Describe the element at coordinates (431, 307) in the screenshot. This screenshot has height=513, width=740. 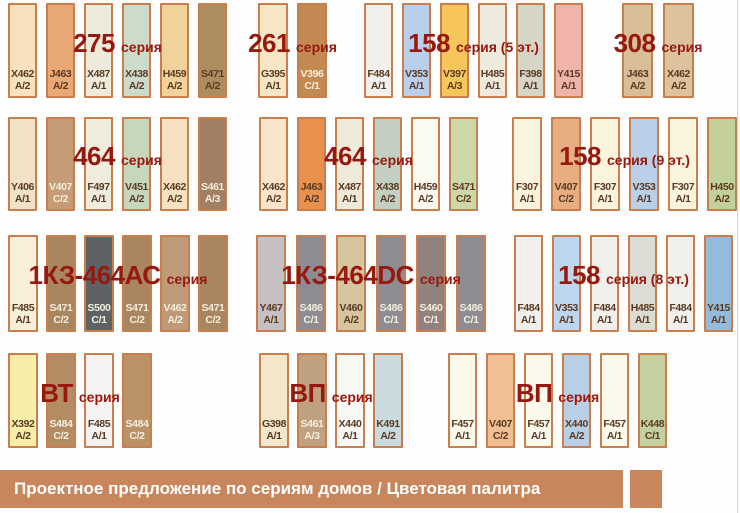
I see `swatch-code: S460` at that location.